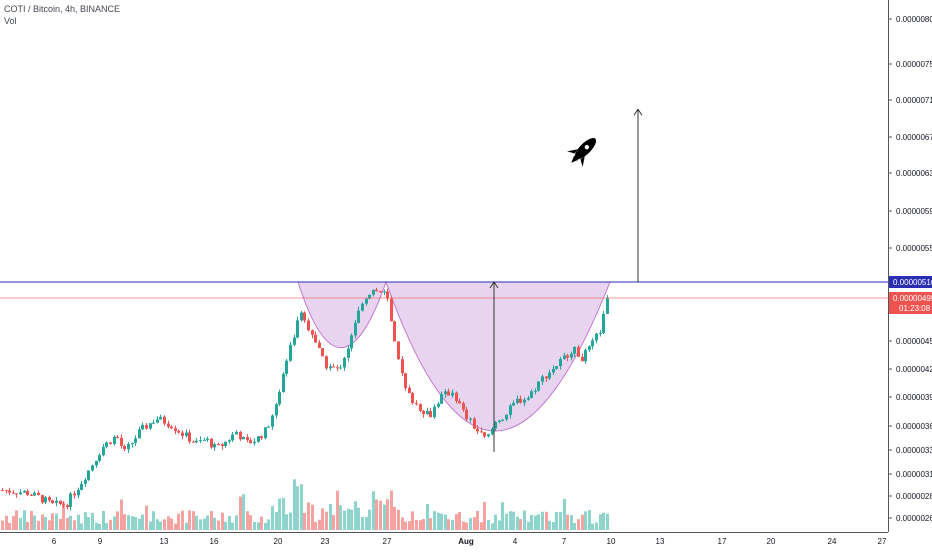 The width and height of the screenshot is (932, 555). Describe the element at coordinates (62, 9) in the screenshot. I see `chart-title: COTI / Bitcoin, 4h, BINANCE` at that location.